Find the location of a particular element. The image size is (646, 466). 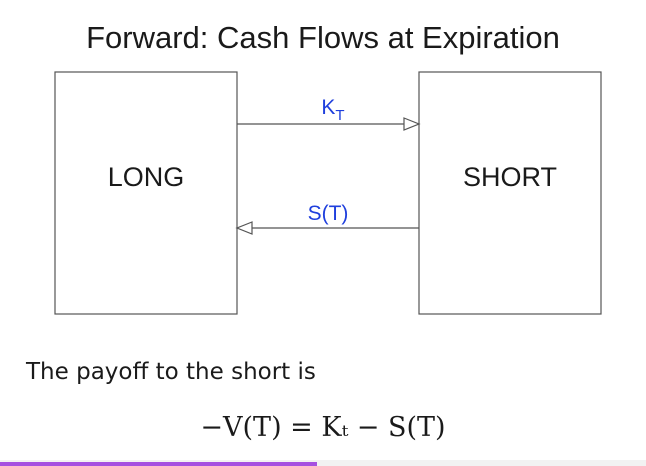

payoff-formula: −V(T) = Kₜ − S(T) is located at coordinates (323, 427).